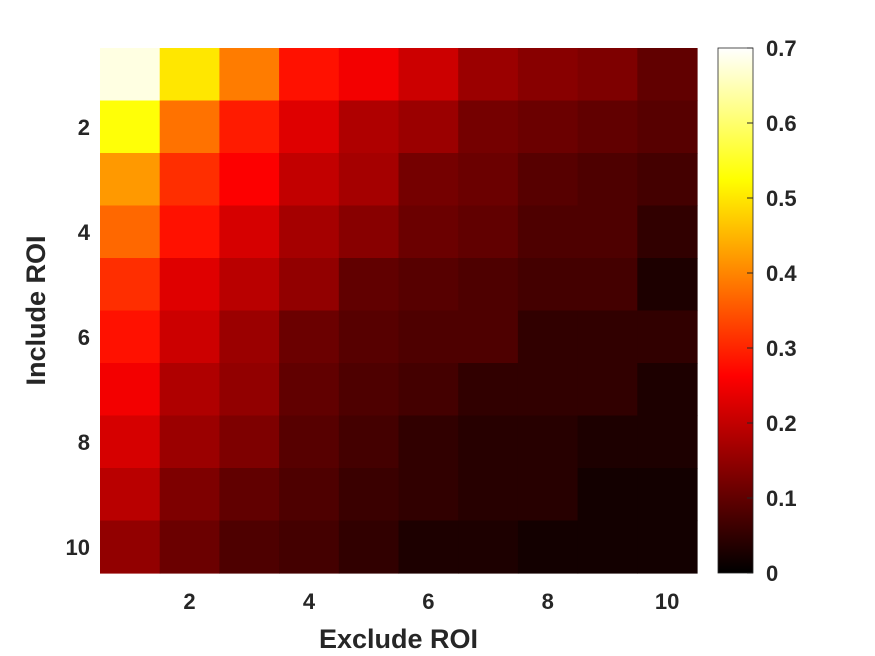 The height and width of the screenshot is (656, 875). I want to click on colorbar-tick-label: 0.5, so click(781, 198).